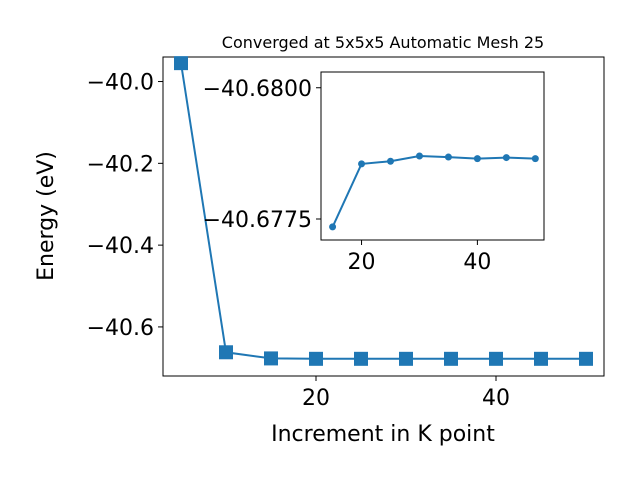 The width and height of the screenshot is (640, 480). I want to click on y-tick-label: −40.6, so click(120, 328).